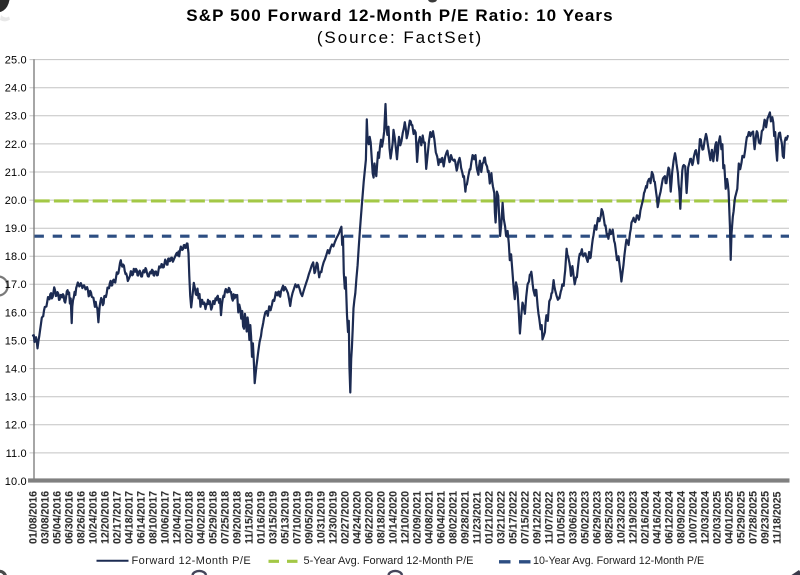 This screenshot has width=800, height=575. Describe the element at coordinates (382, 517) in the screenshot. I see `svg-text: 08/18/2020` at that location.